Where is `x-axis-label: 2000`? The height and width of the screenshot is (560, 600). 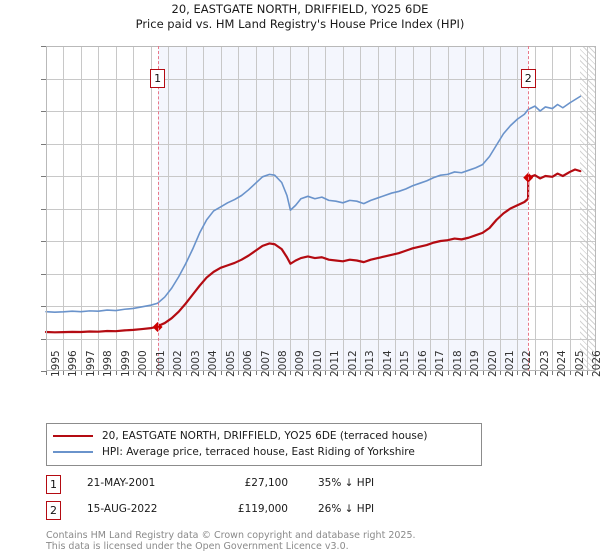 x-axis-label: 2000 is located at coordinates (143, 363).